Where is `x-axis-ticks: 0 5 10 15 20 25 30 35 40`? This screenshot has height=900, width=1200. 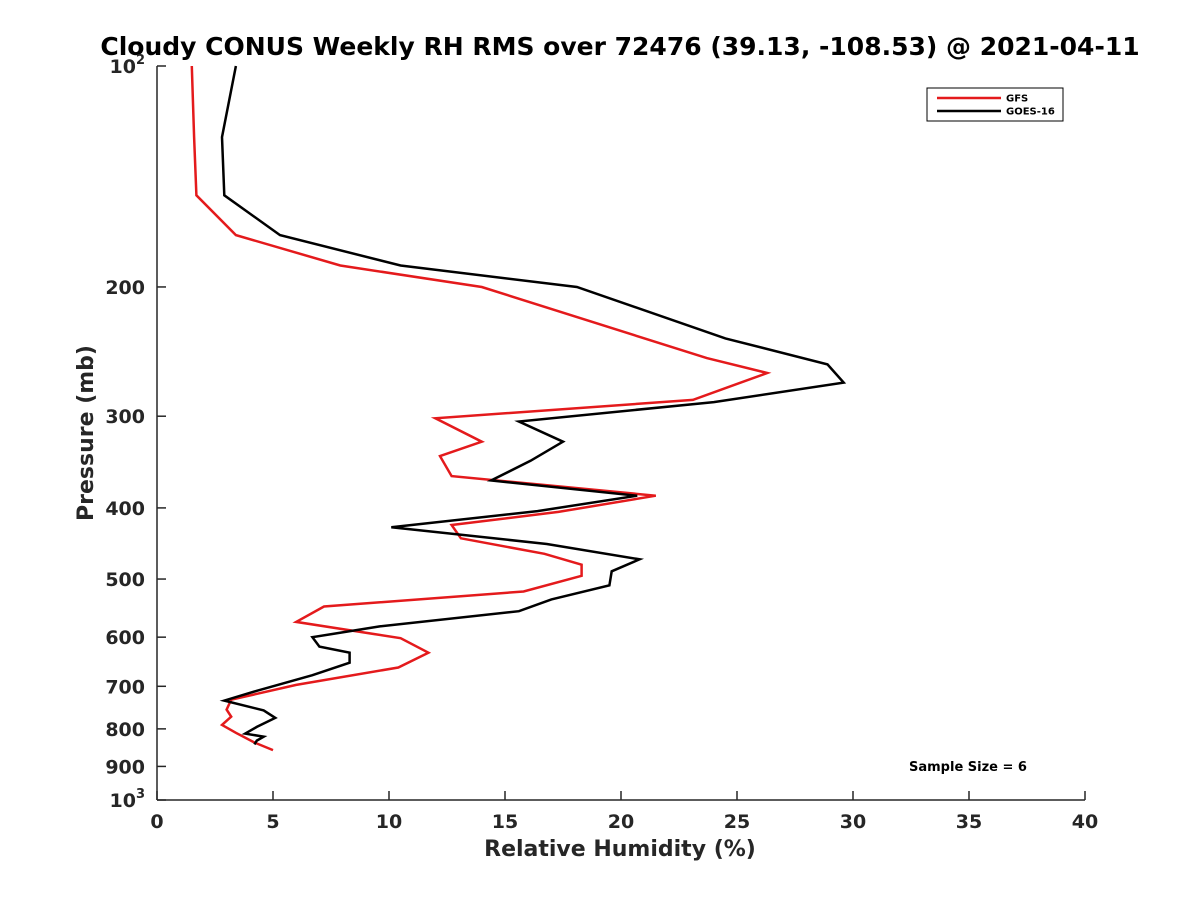
x-axis-ticks: 0 5 10 15 20 25 30 35 40 is located at coordinates (624, 812).